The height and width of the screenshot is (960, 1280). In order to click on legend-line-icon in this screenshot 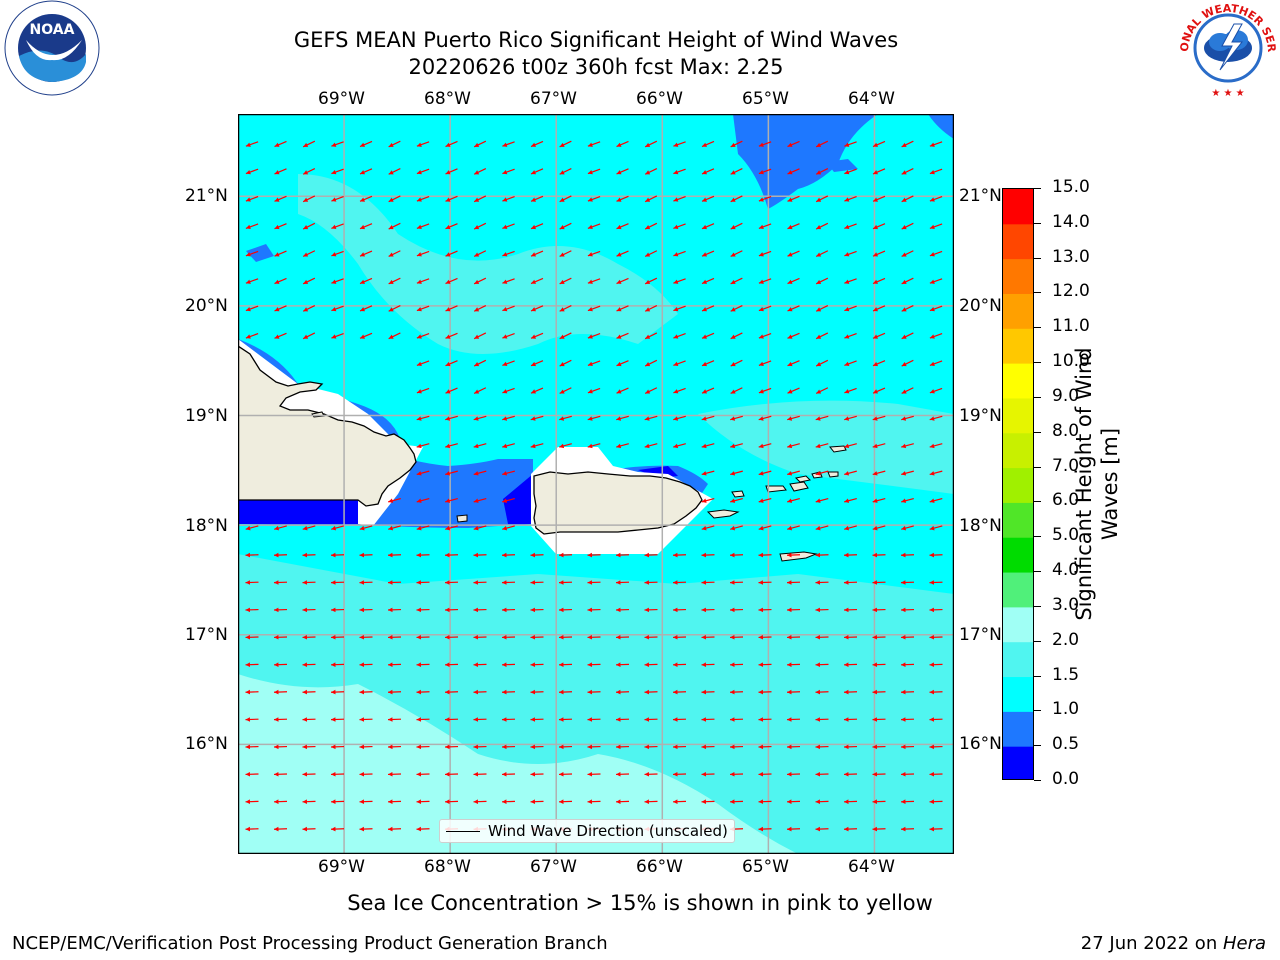, I will do `click(463, 831)`.